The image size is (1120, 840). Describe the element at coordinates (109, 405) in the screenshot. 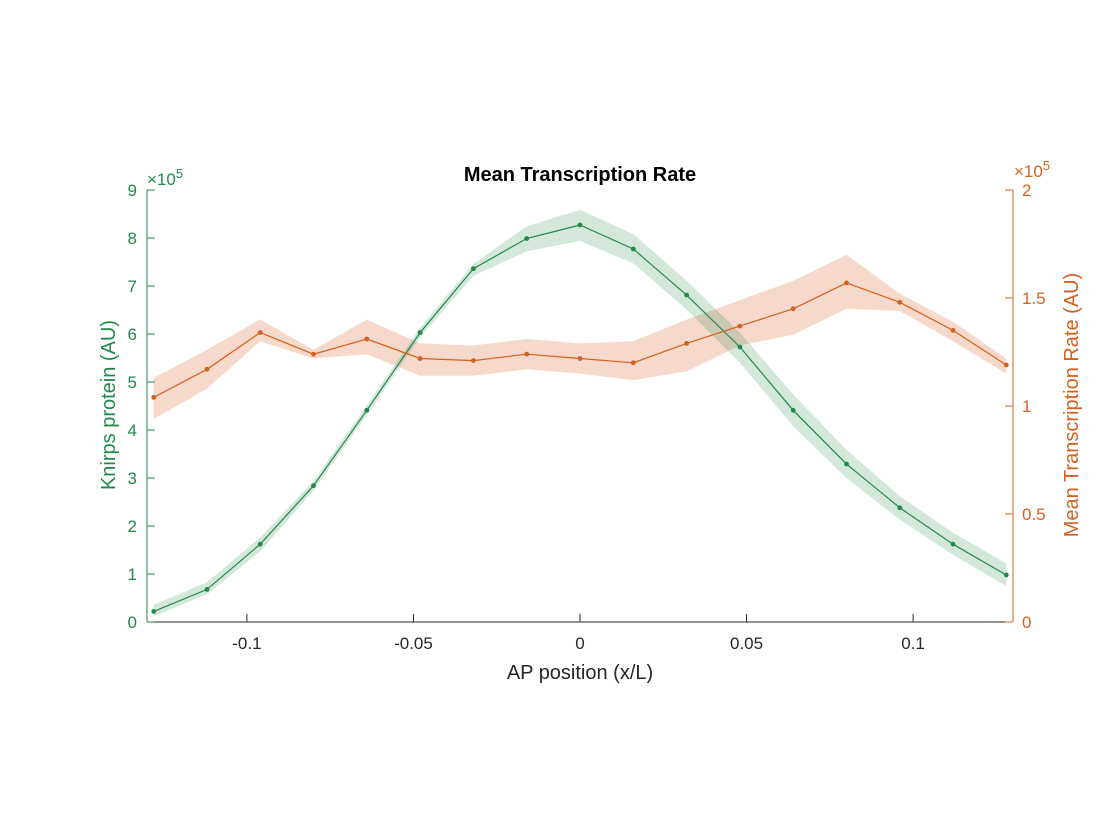

I see `y-axis-label-left: Knirps protein (AU)` at that location.